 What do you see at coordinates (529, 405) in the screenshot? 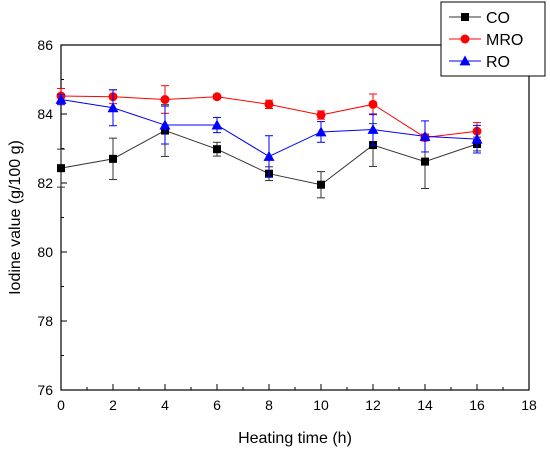
I see `x-tick-label: 18` at bounding box center [529, 405].